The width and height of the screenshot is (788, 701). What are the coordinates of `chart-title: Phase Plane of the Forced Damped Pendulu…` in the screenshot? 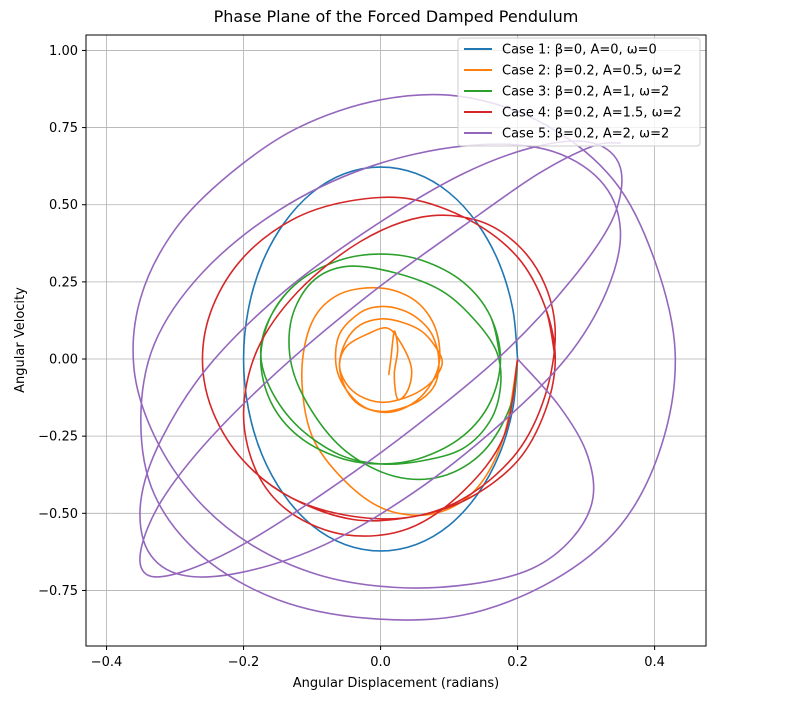 It's located at (396, 16).